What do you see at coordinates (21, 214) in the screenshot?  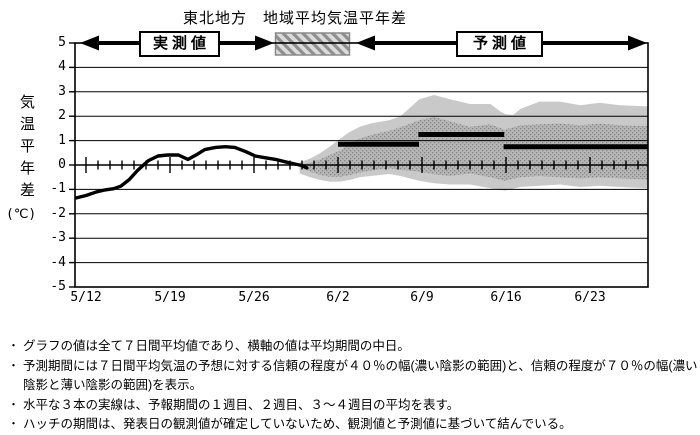 I see `y-axis-unit: (℃)` at bounding box center [21, 214].